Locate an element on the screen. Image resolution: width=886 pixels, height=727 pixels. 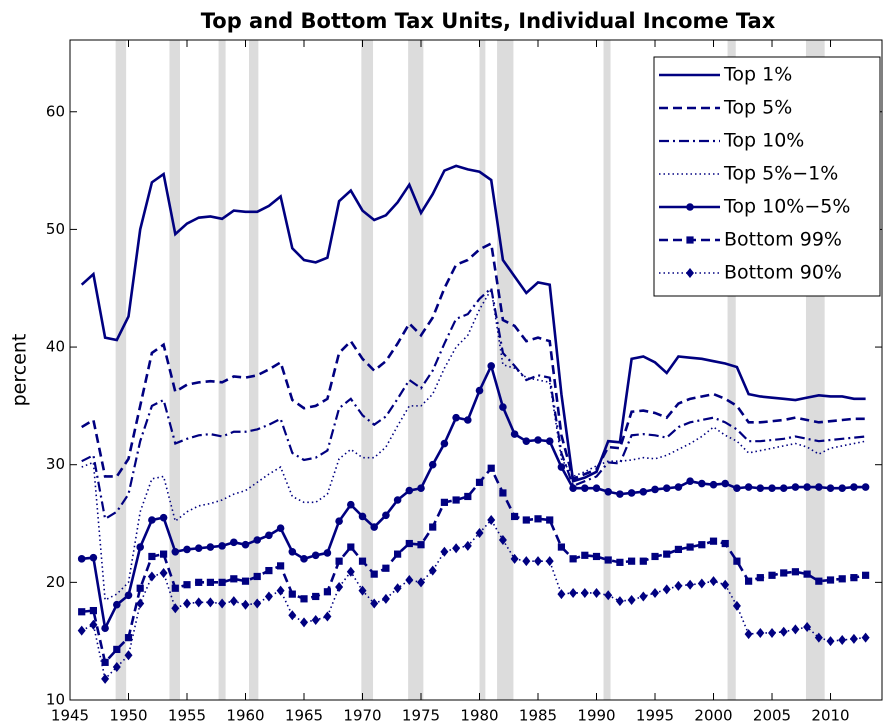
x-tick-label: 1975 is located at coordinates (421, 716).